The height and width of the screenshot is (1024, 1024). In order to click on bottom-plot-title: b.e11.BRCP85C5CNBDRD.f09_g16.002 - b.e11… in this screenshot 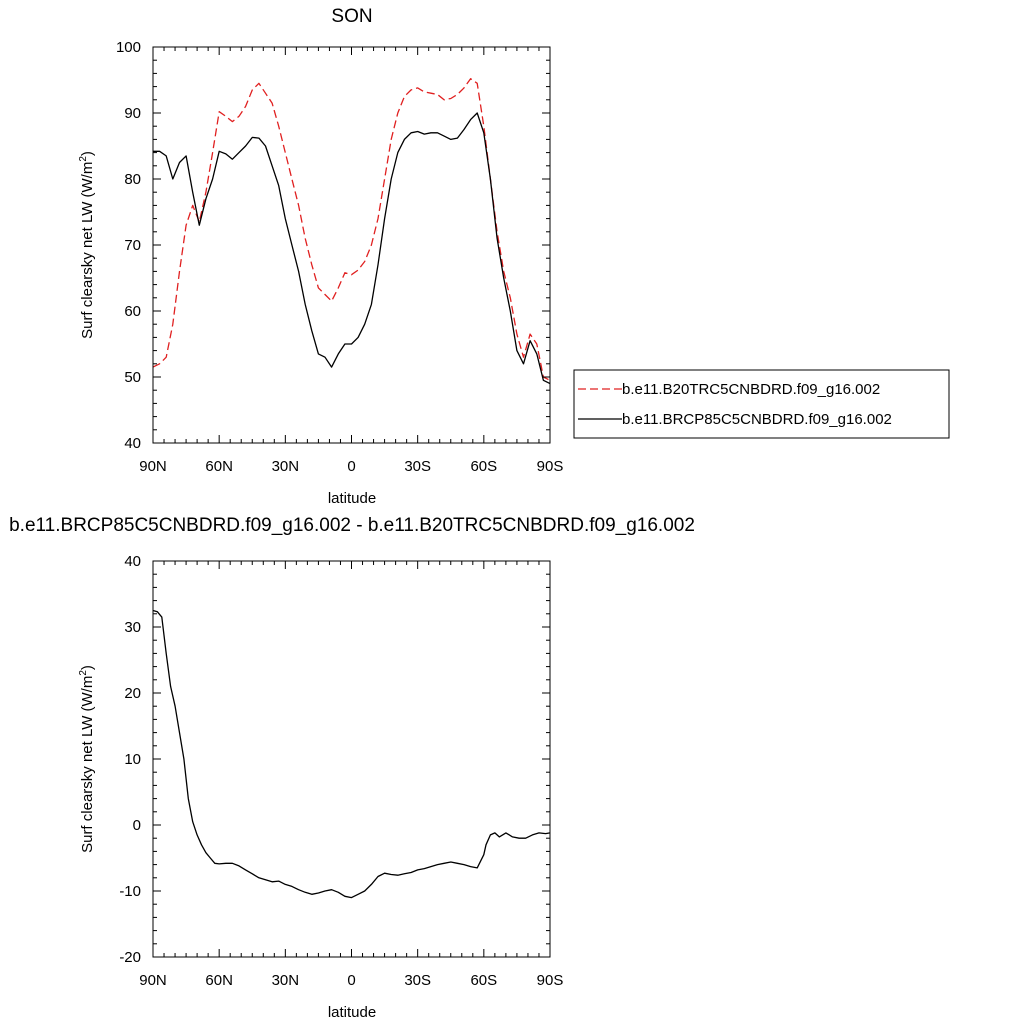, I will do `click(352, 525)`.